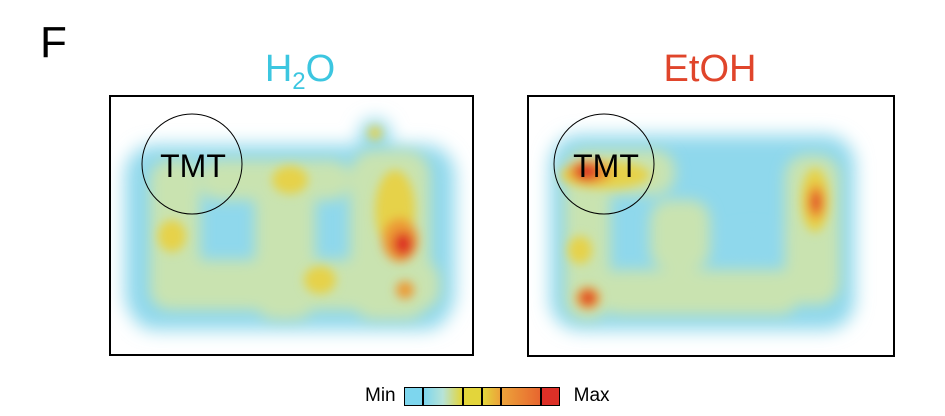 This screenshot has width=945, height=416. Describe the element at coordinates (288, 212) in the screenshot. I see `h2o-hot-field` at that location.